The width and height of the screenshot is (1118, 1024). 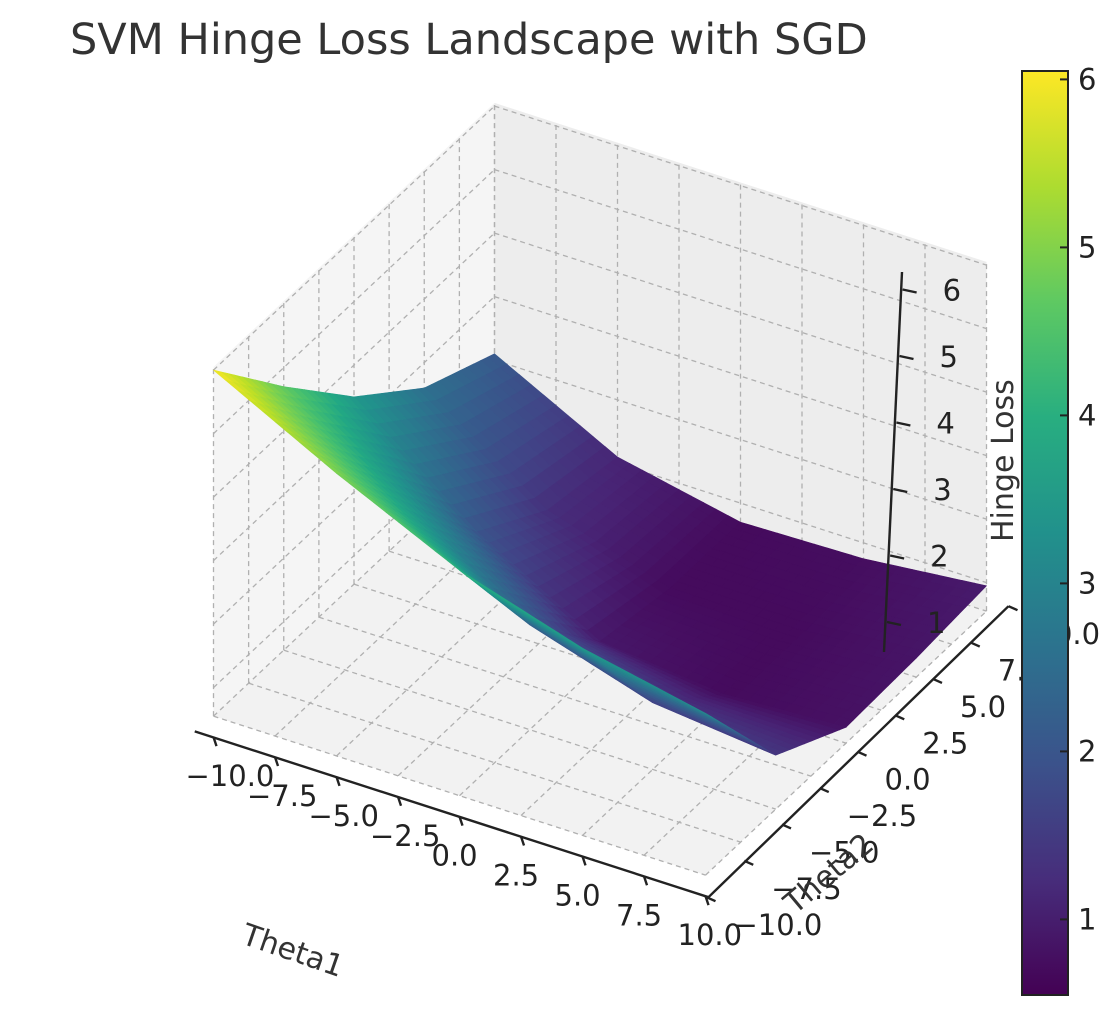 I want to click on y-tick-label: −7.5, so click(x=806, y=889).